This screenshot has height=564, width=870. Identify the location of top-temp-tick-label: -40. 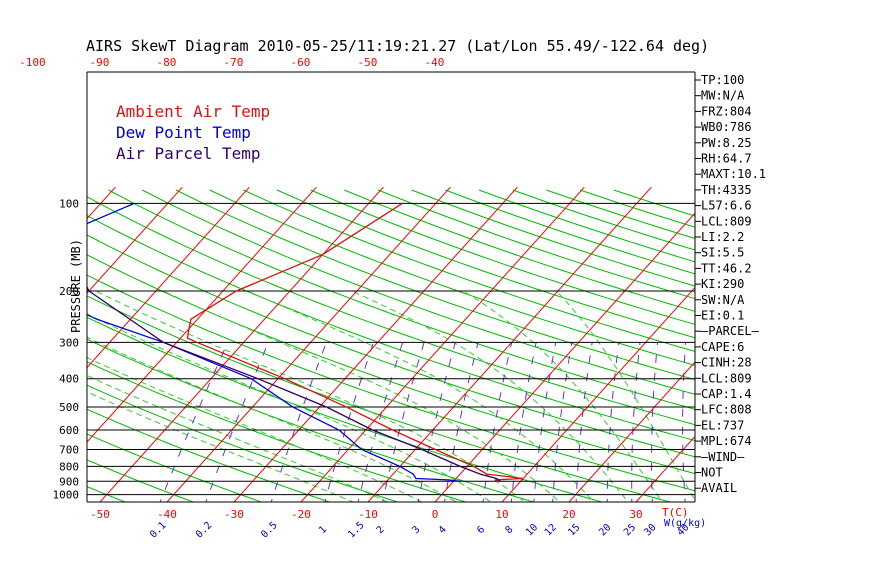
(434, 62).